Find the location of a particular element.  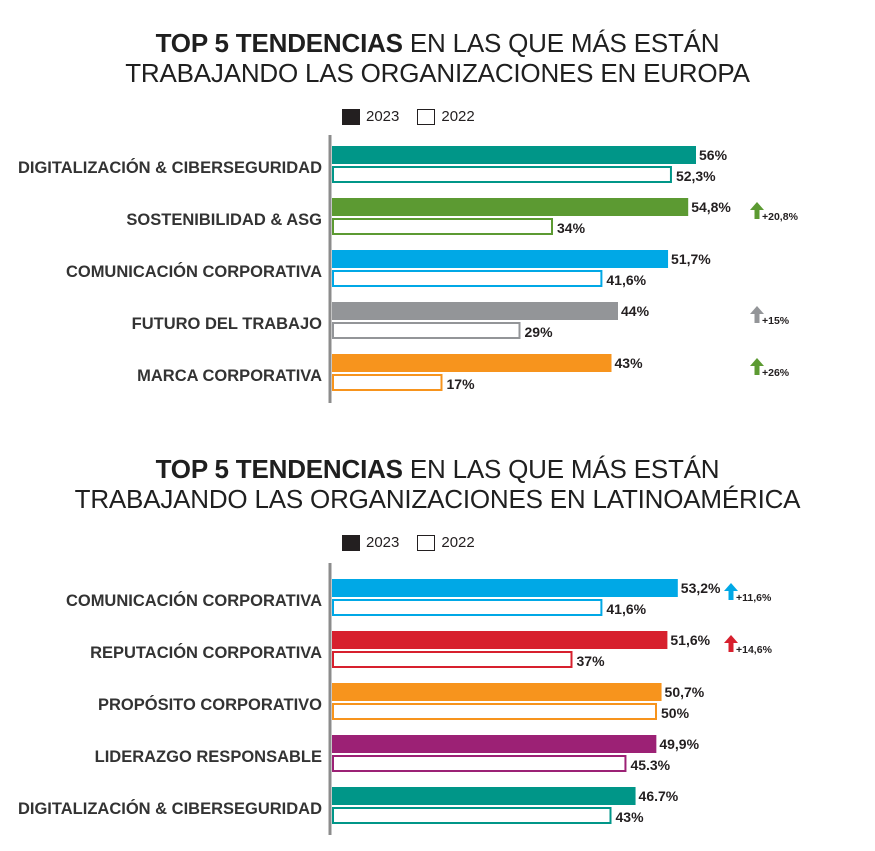

chart2-title-bold: TOP 5 TENDENCIAS is located at coordinates (279, 469).